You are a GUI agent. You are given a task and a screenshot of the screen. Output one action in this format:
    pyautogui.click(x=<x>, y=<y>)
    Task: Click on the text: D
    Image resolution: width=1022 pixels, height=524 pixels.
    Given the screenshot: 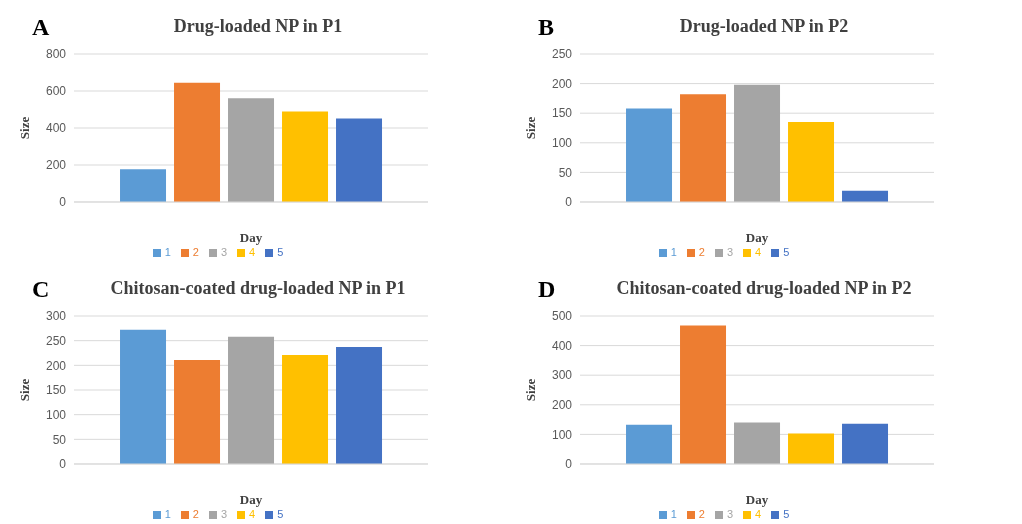 What is the action you would take?
    pyautogui.click(x=547, y=289)
    